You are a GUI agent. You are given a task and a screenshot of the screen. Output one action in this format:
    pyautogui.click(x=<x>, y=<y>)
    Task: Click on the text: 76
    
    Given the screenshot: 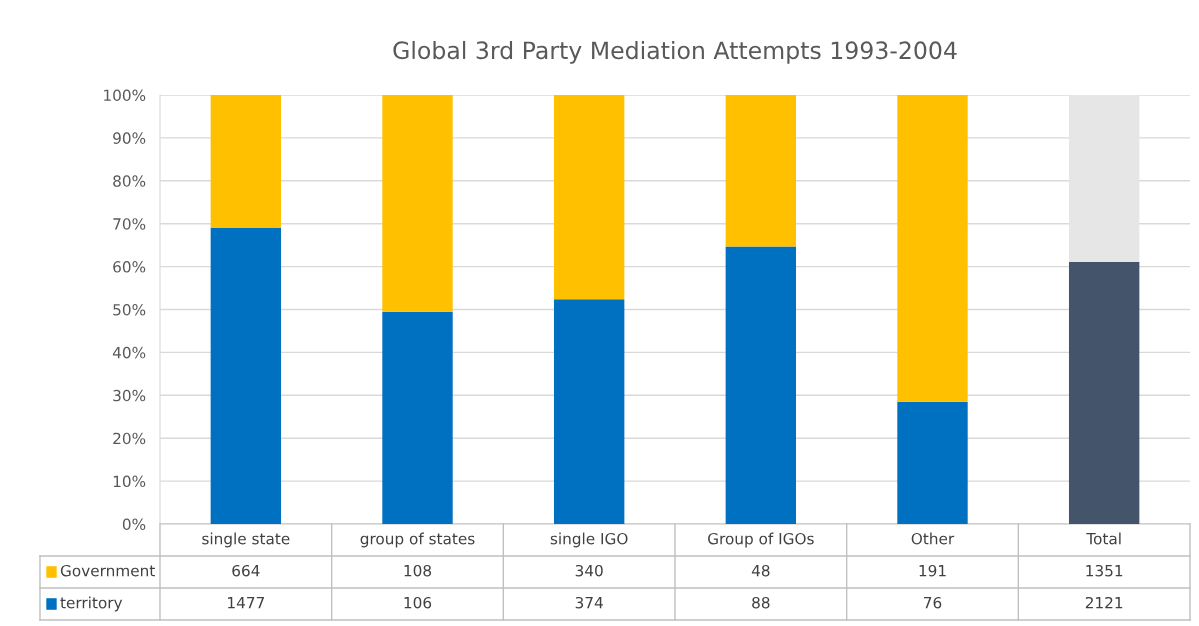 What is the action you would take?
    pyautogui.click(x=933, y=602)
    